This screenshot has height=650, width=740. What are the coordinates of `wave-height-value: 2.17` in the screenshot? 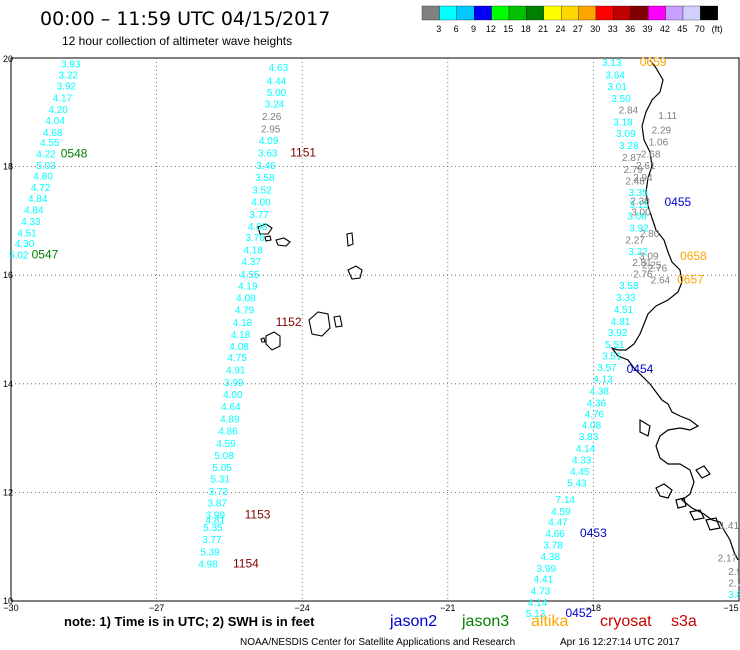 It's located at (728, 559).